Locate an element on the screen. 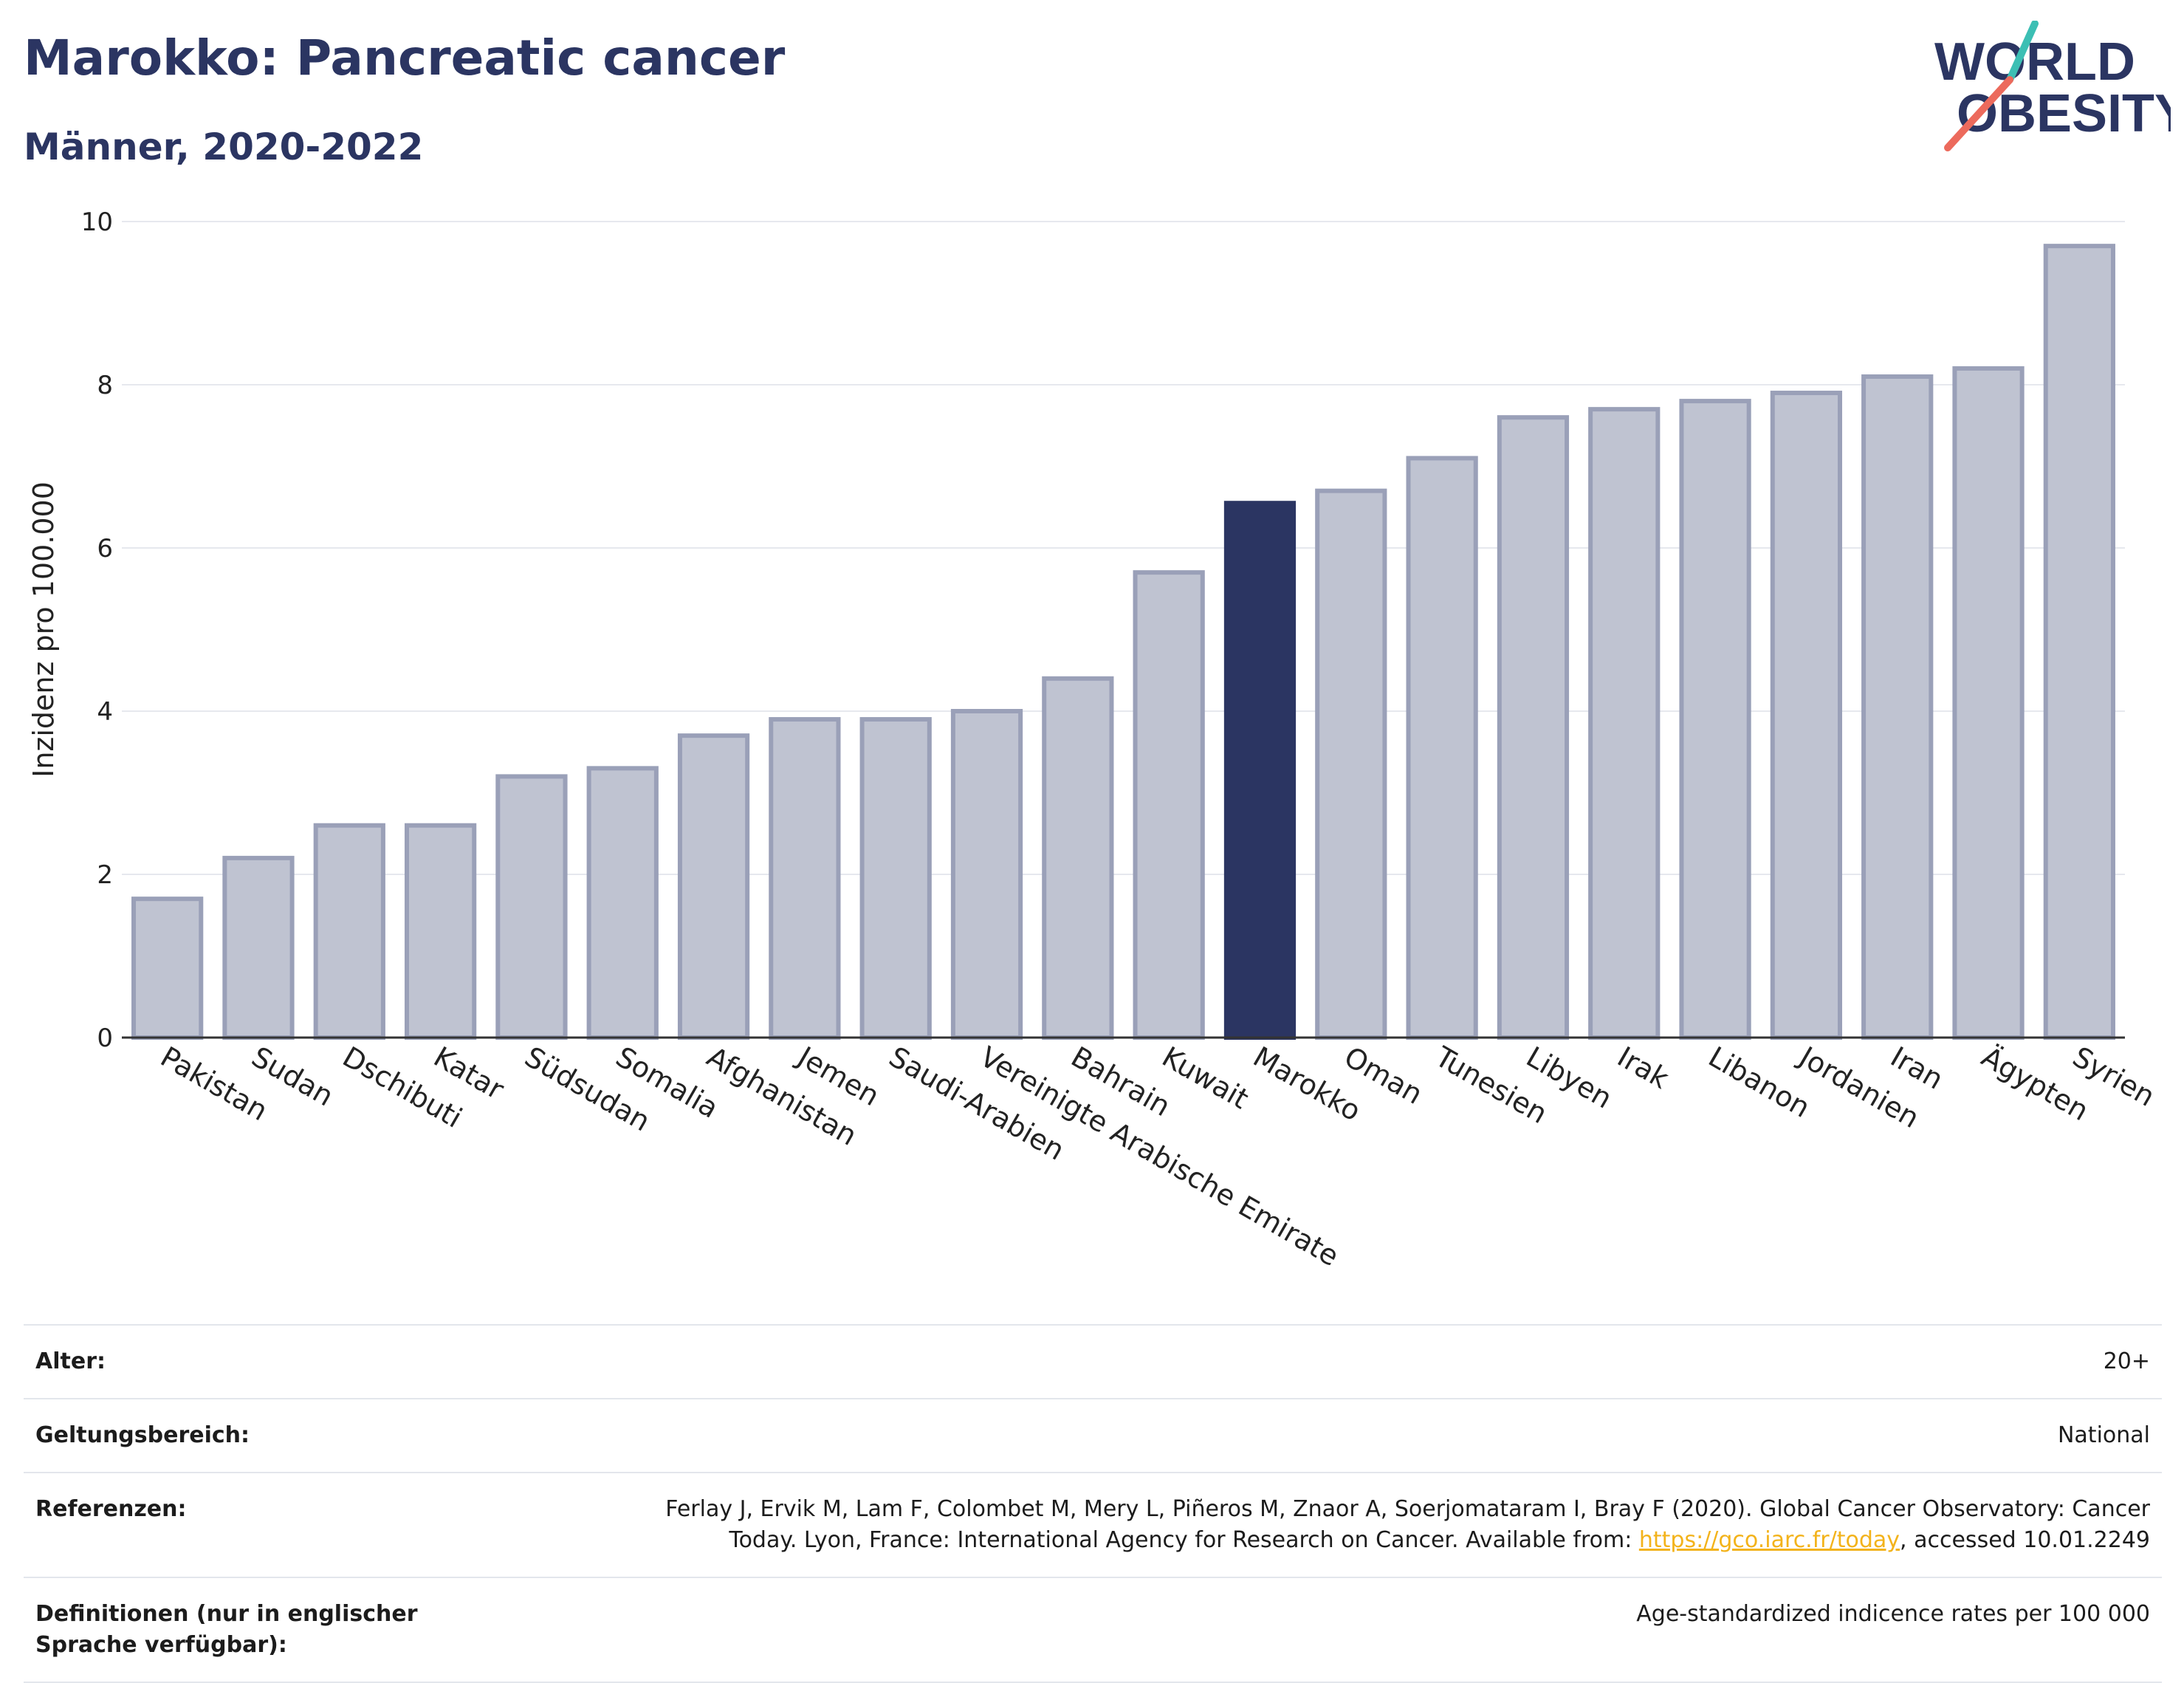 Image resolution: width=2184 pixels, height=1683 pixels. bar-südsudan is located at coordinates (532, 908).